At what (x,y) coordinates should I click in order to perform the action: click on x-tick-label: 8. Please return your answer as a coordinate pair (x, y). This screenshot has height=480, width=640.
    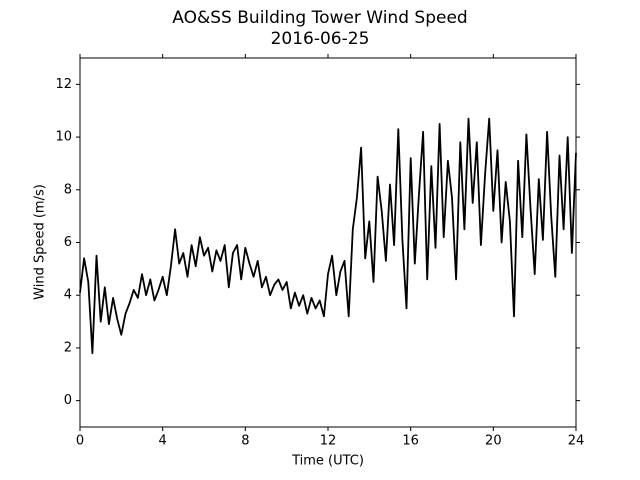
    Looking at the image, I should click on (245, 441).